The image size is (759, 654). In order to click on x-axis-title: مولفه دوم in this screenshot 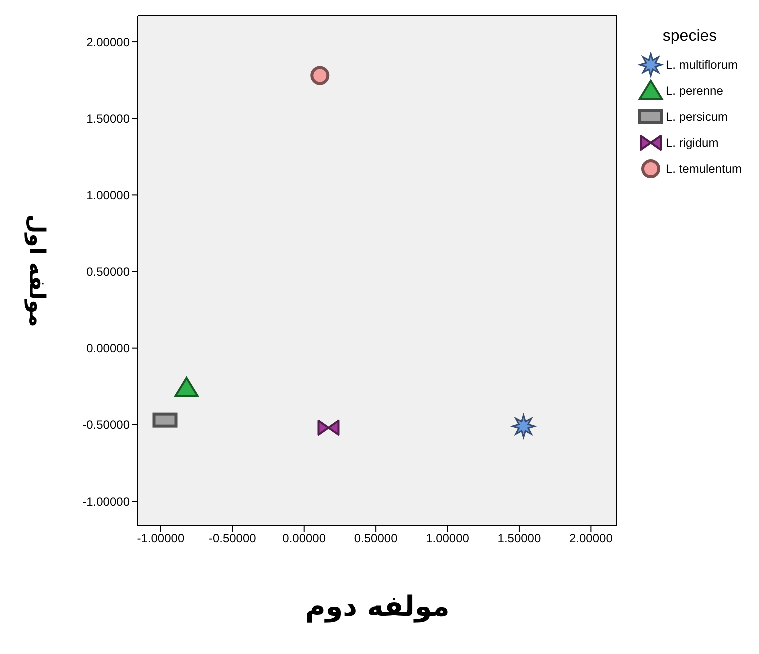, I will do `click(377, 606)`.